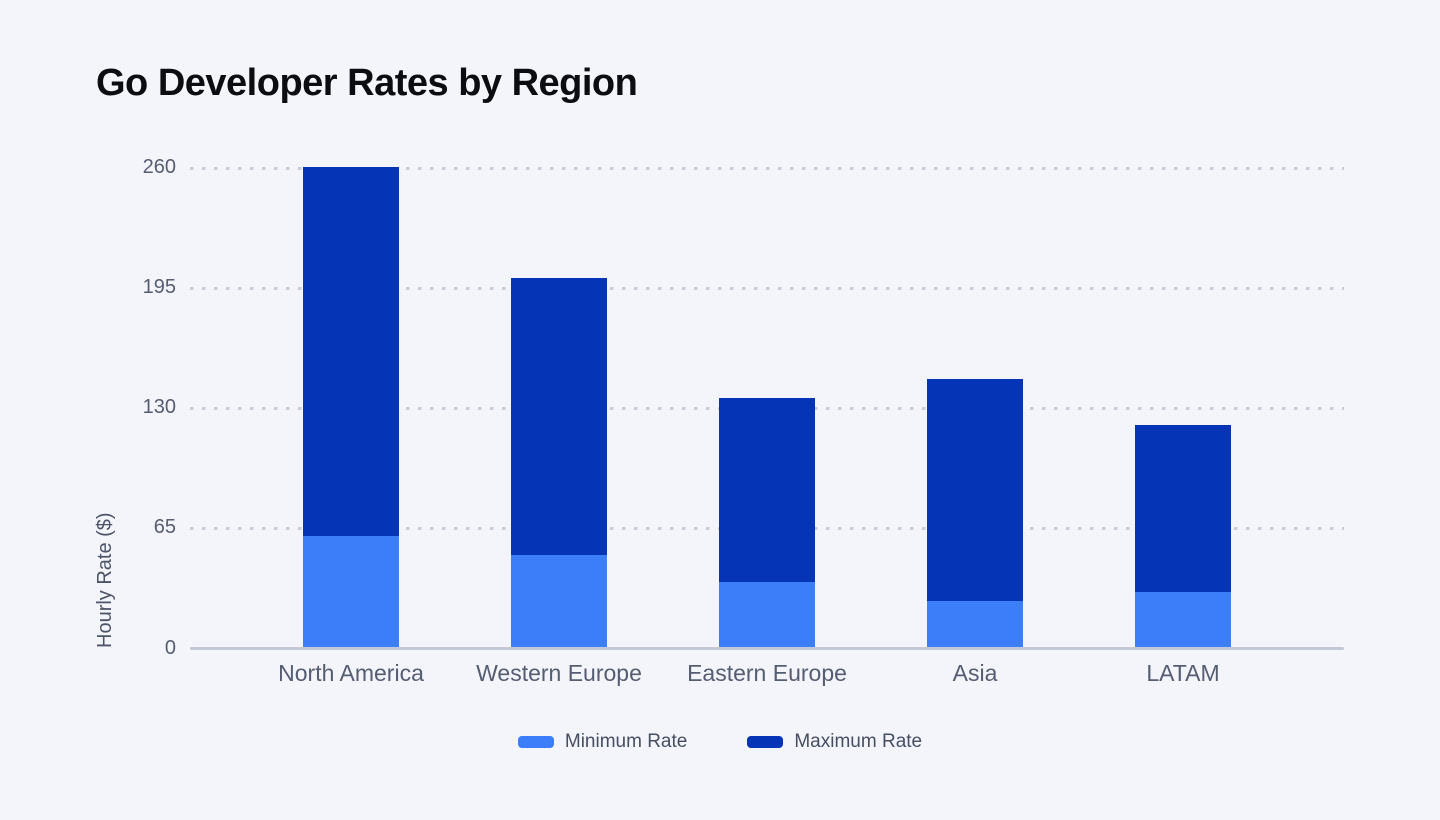  I want to click on chart-title: Go Developer Rates by Region, so click(367, 83).